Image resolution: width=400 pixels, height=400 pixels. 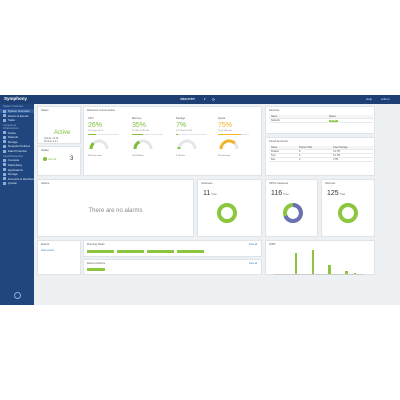 I want to click on resource-label: Memory, so click(x=137, y=118).